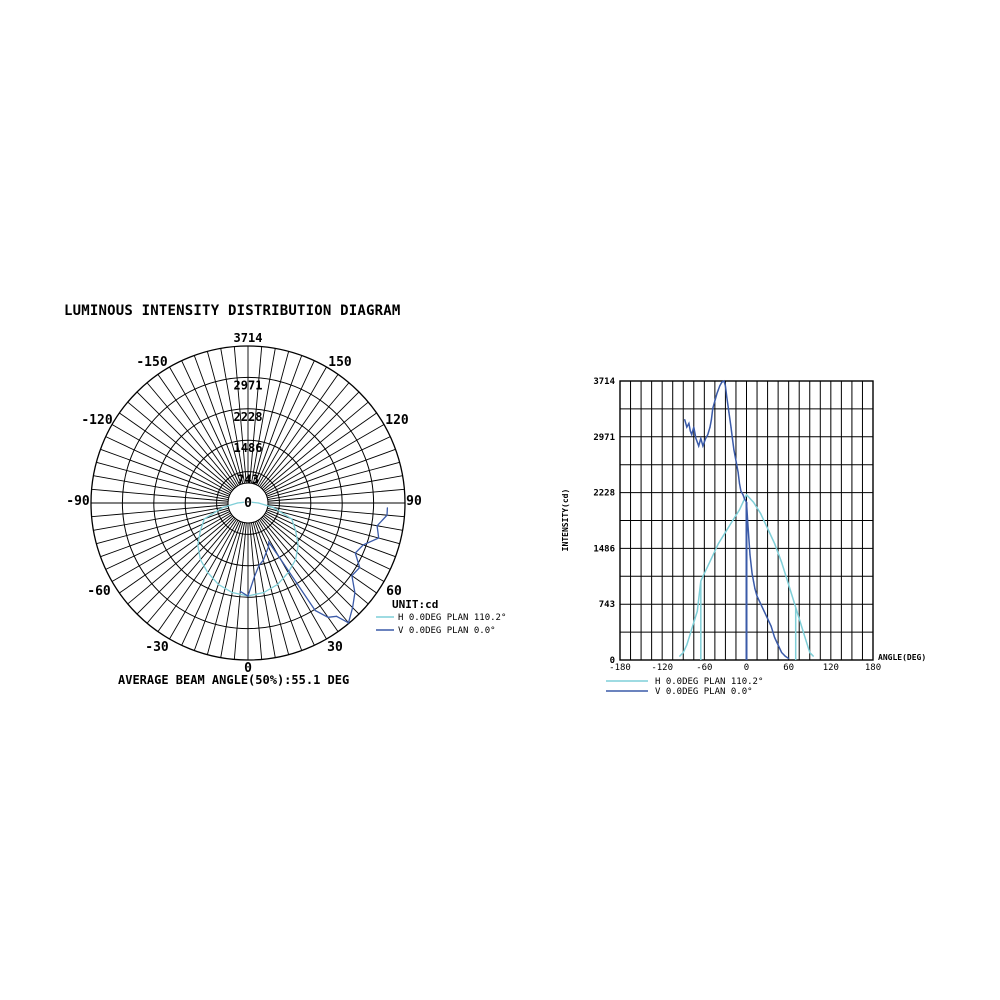 Image resolution: width=1000 pixels, height=1000 pixels. What do you see at coordinates (604, 438) in the screenshot?
I see `line-y-tick-label: 2971` at bounding box center [604, 438].